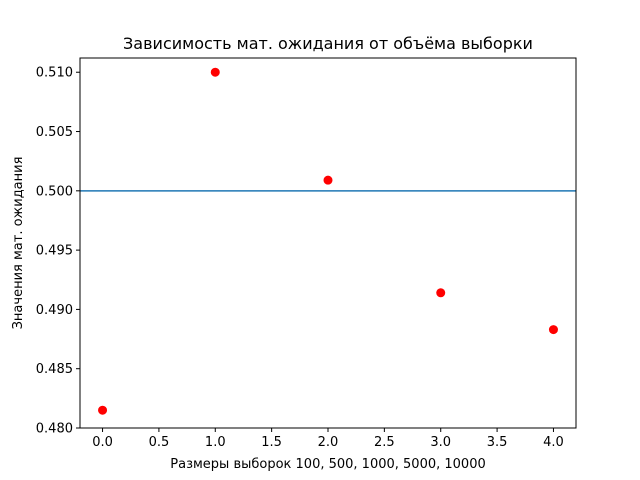 Image resolution: width=640 pixels, height=480 pixels. Describe the element at coordinates (440, 442) in the screenshot. I see `x-tick-label: 3.0` at that location.